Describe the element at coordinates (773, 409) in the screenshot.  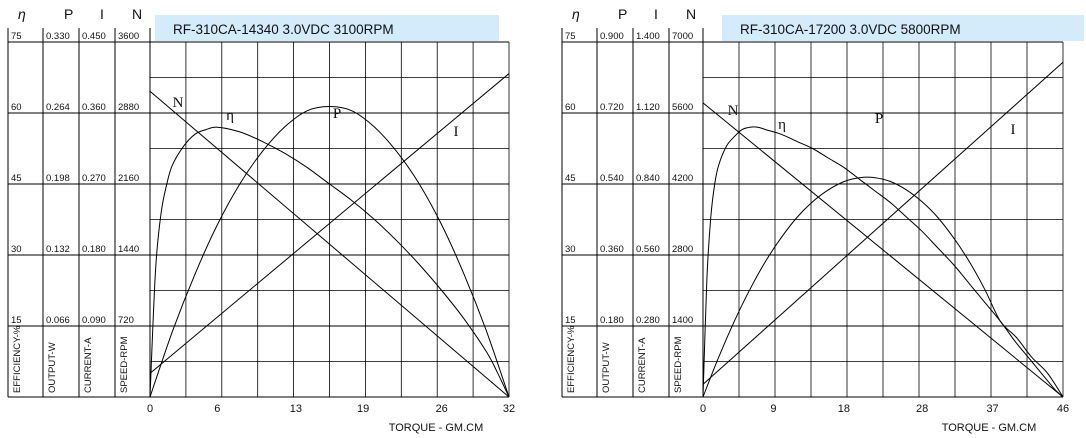
I see `x-tick-label: 9` at that location.